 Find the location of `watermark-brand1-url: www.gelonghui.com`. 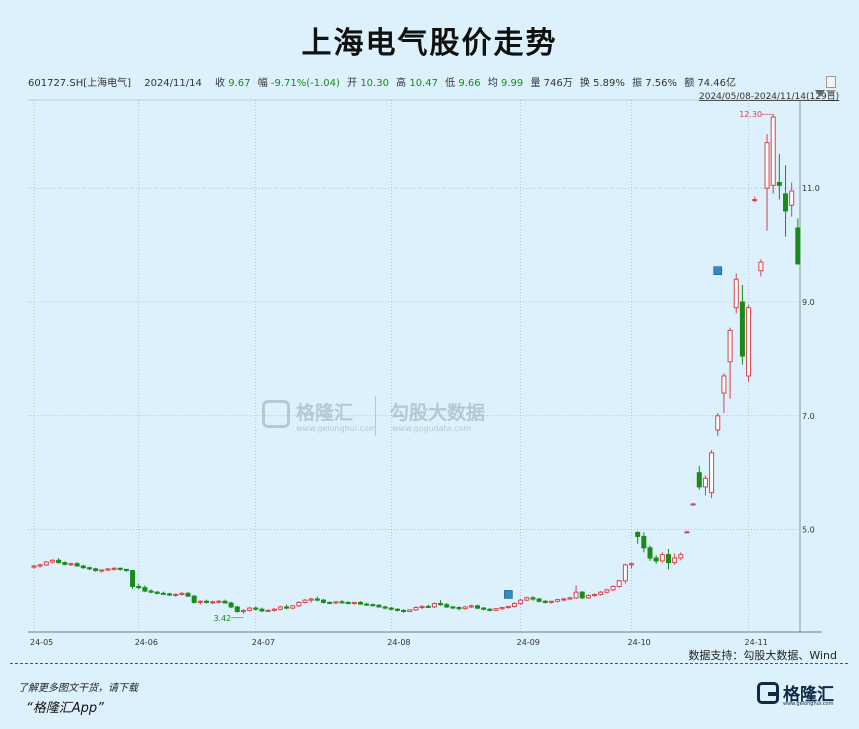

watermark-brand1-url: www.gelonghui.com is located at coordinates (336, 428).